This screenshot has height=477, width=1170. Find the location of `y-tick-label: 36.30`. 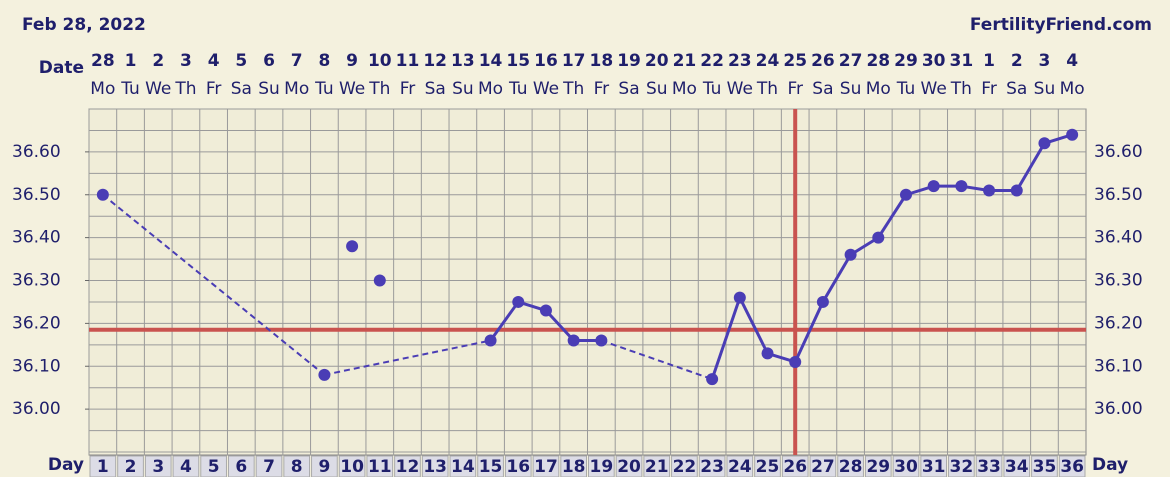

y-tick-label: 36.30 is located at coordinates (36, 281).